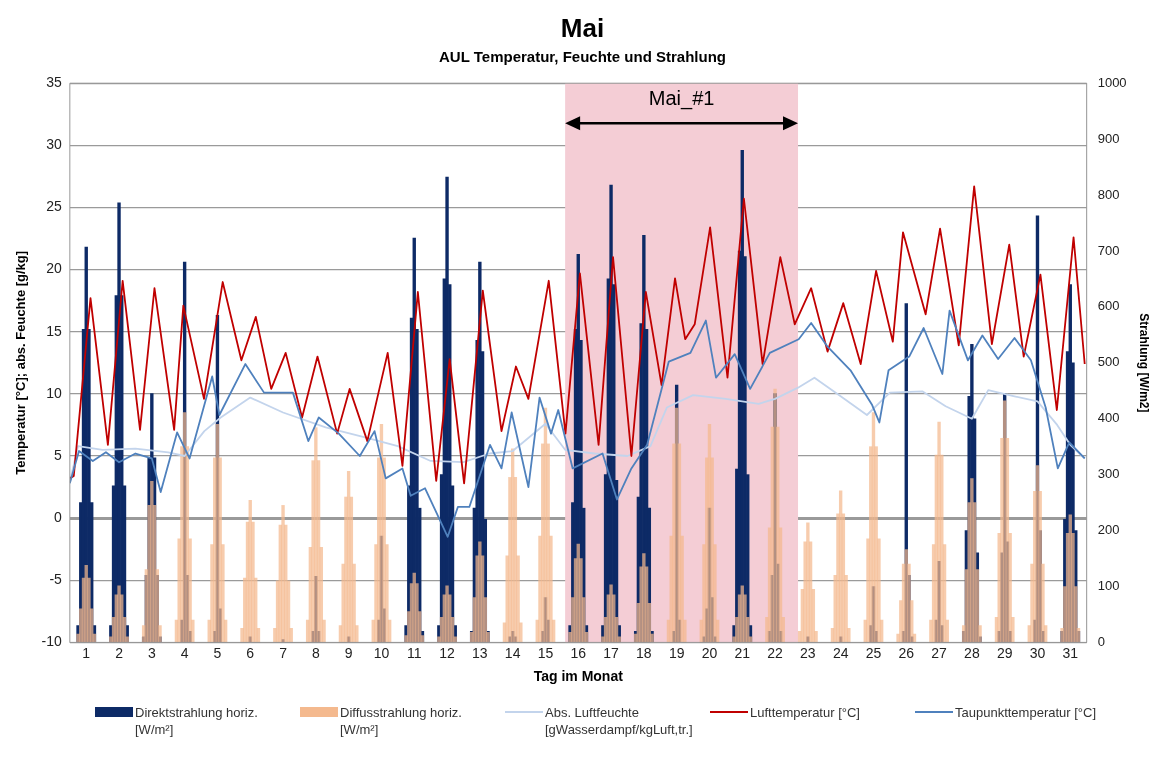 This screenshot has height=758, width=1161. I want to click on y-tick-label: -10, so click(52, 641).